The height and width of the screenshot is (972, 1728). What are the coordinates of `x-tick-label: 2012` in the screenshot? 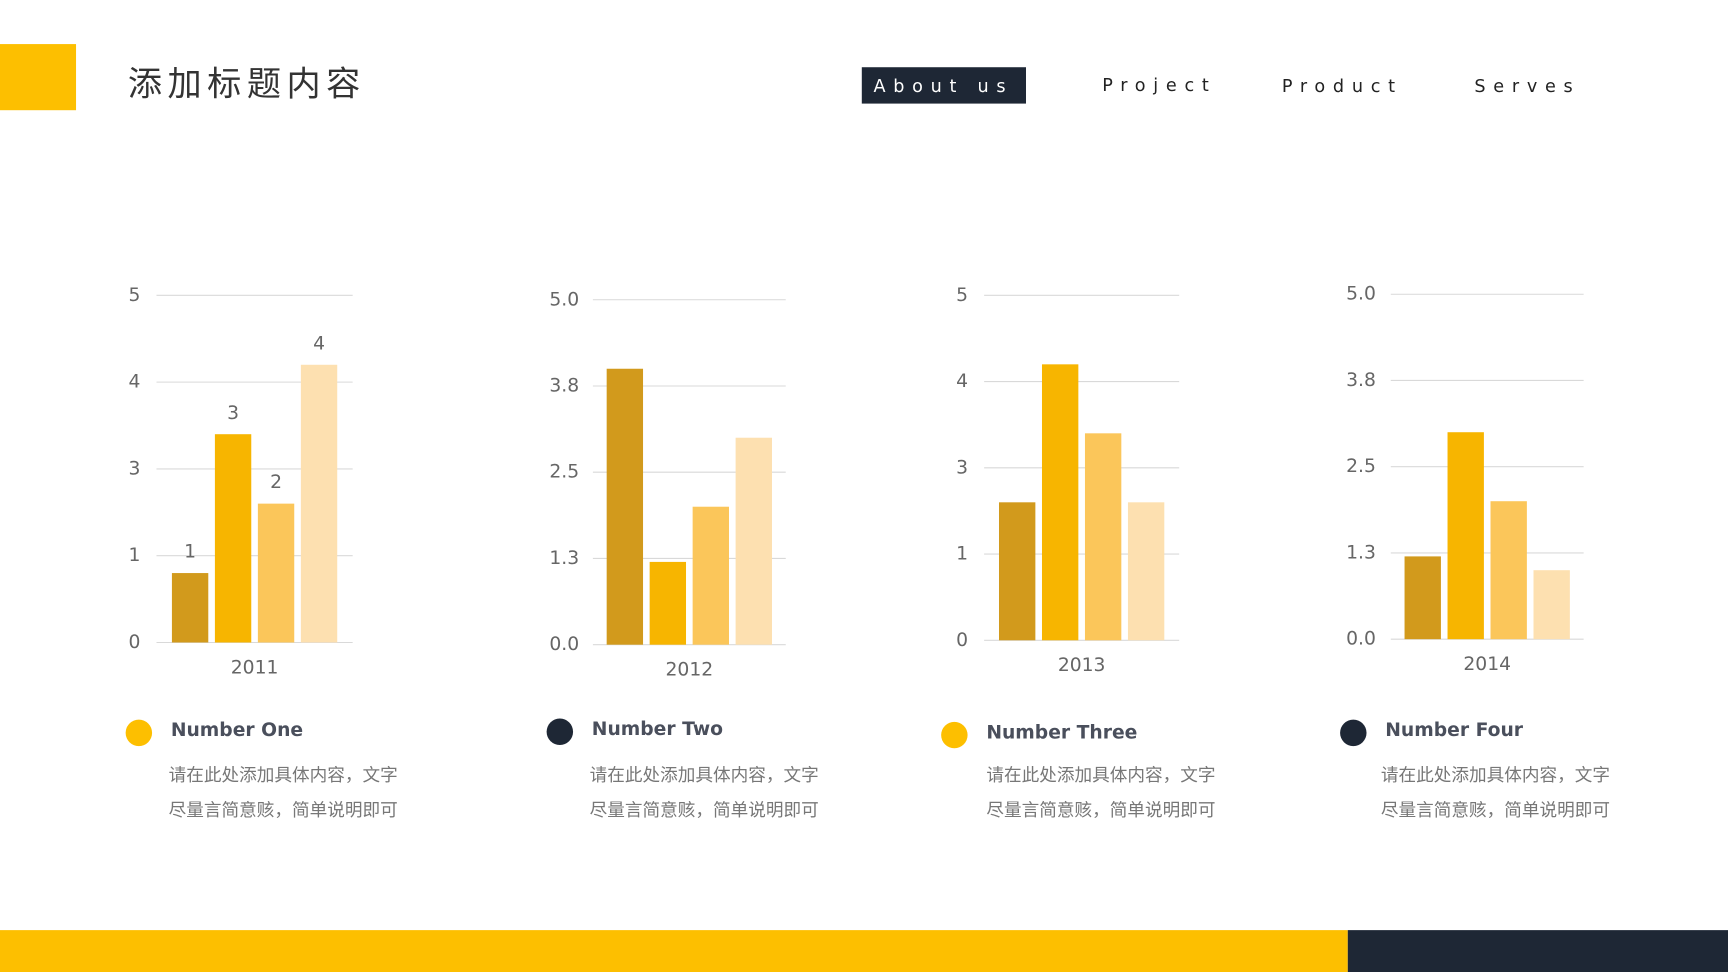 It's located at (690, 670).